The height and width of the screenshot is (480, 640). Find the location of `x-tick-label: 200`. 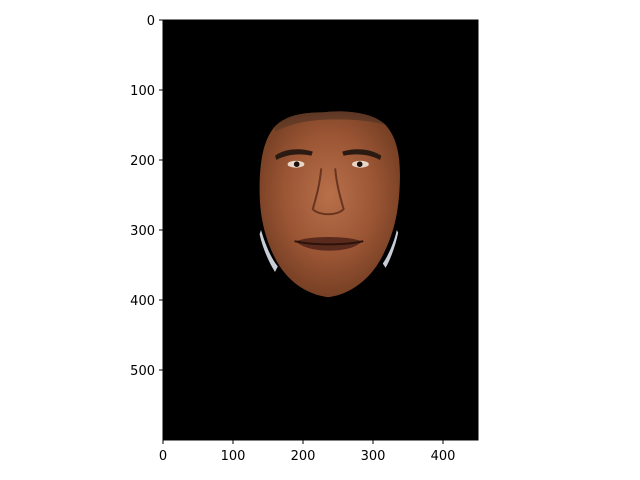

x-tick-label: 200 is located at coordinates (303, 456).